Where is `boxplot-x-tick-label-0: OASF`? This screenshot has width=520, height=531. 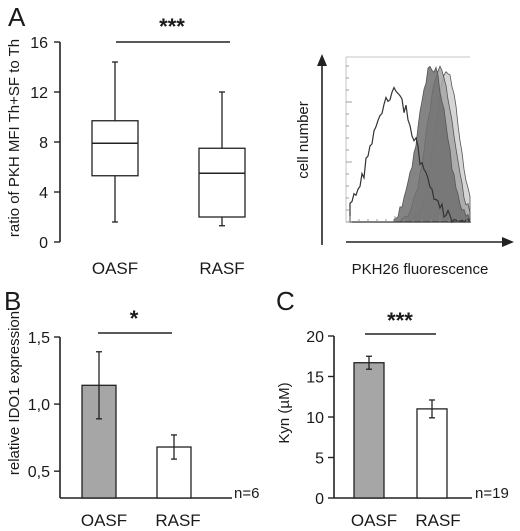
boxplot-x-tick-label-0: OASF is located at coordinates (115, 268).